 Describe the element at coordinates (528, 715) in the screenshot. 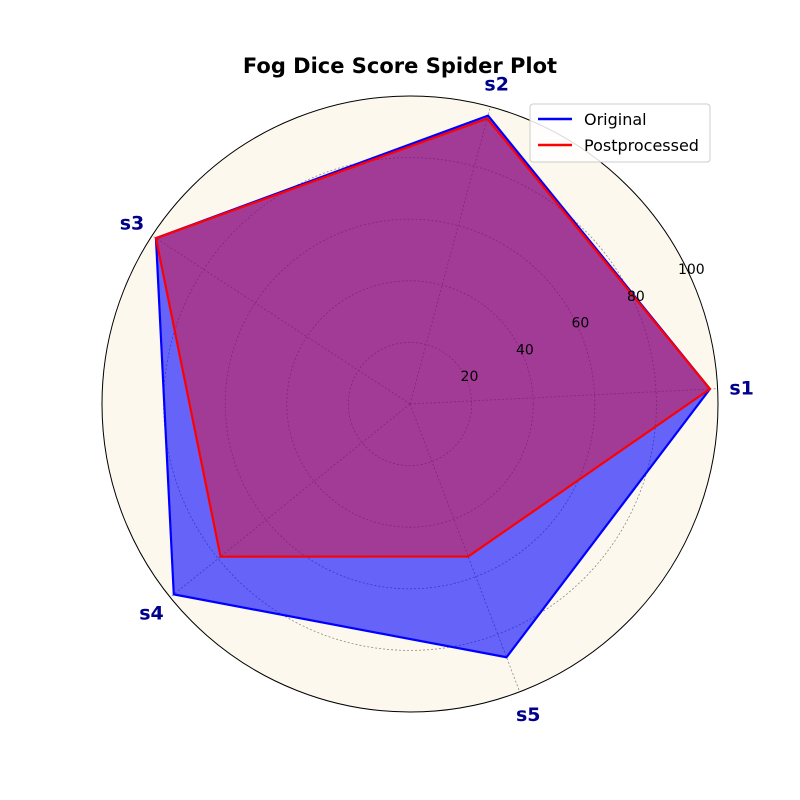

I see `category-label-s5: s5` at that location.